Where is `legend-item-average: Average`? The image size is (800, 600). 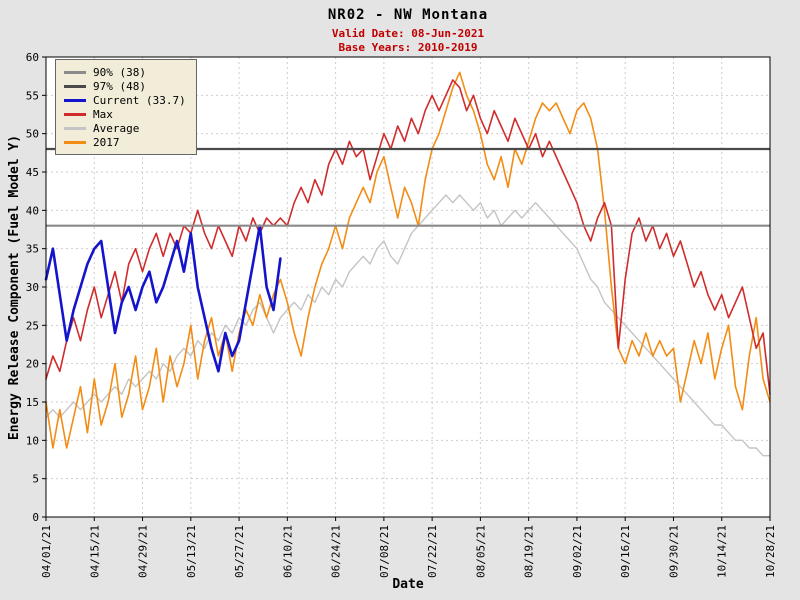 legend-item-average: Average is located at coordinates (125, 128).